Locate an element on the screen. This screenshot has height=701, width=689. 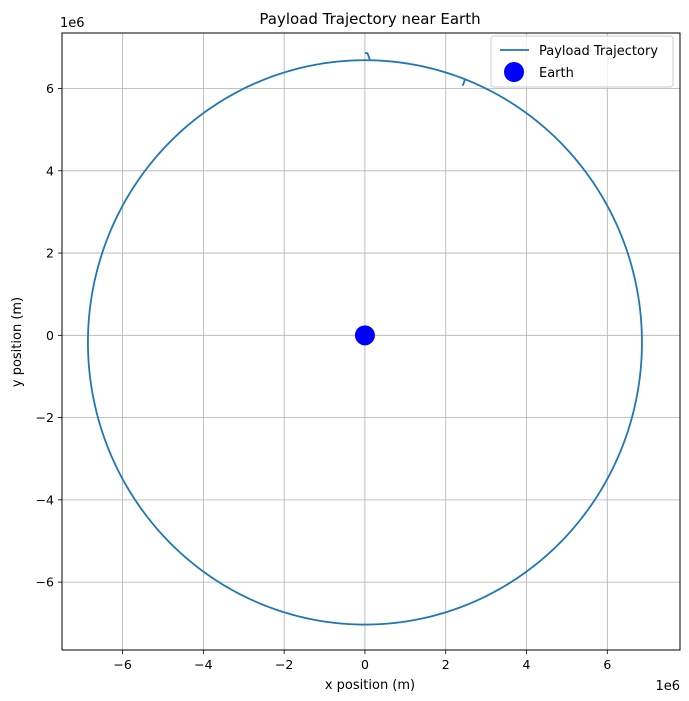
y-tick-label: 4 is located at coordinates (50, 170).